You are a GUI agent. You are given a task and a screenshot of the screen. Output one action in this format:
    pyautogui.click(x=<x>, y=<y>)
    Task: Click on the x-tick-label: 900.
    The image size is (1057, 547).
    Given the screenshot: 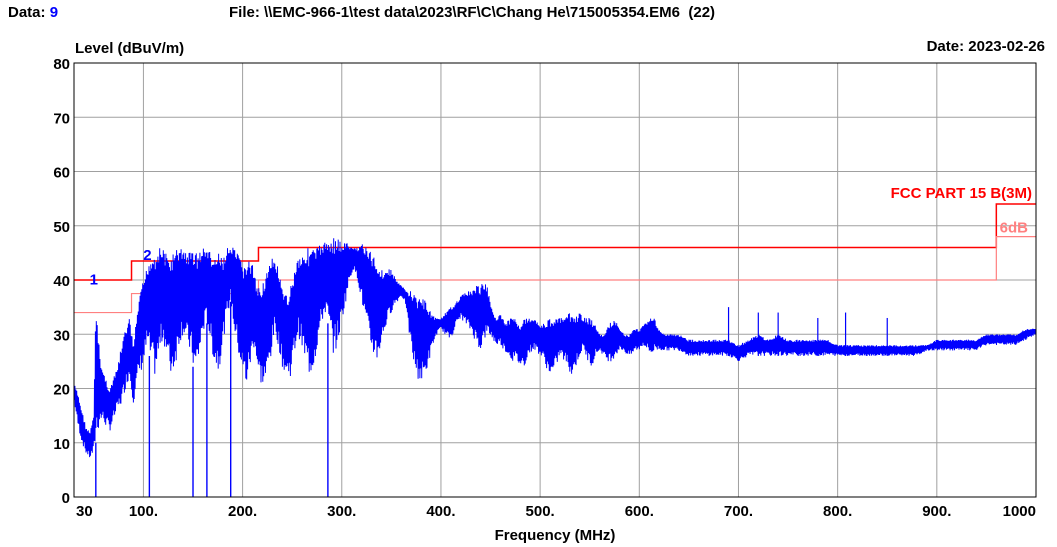 What is the action you would take?
    pyautogui.click(x=936, y=511)
    